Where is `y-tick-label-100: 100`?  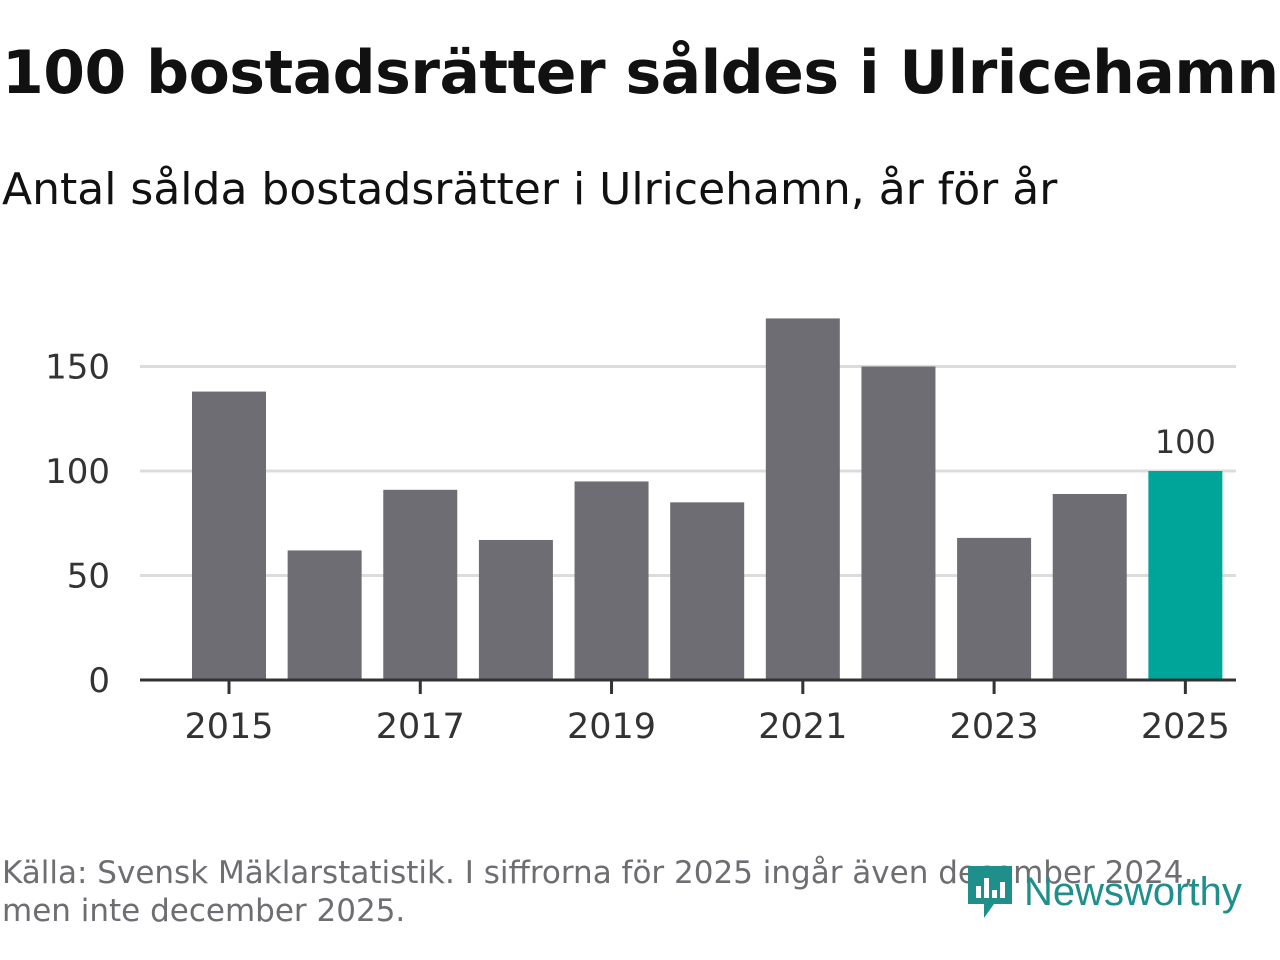 y-tick-label-100: 100 is located at coordinates (77, 472).